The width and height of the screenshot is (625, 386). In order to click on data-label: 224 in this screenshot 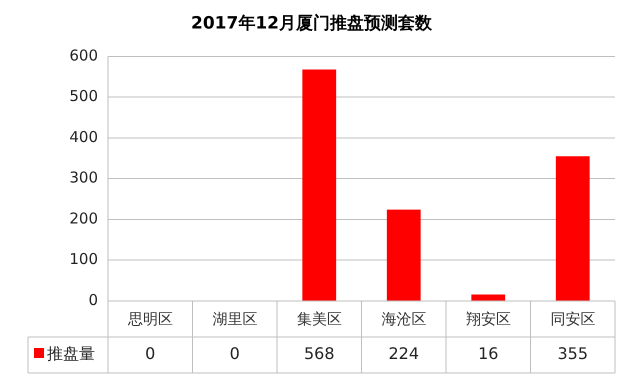, I will do `click(404, 354)`.